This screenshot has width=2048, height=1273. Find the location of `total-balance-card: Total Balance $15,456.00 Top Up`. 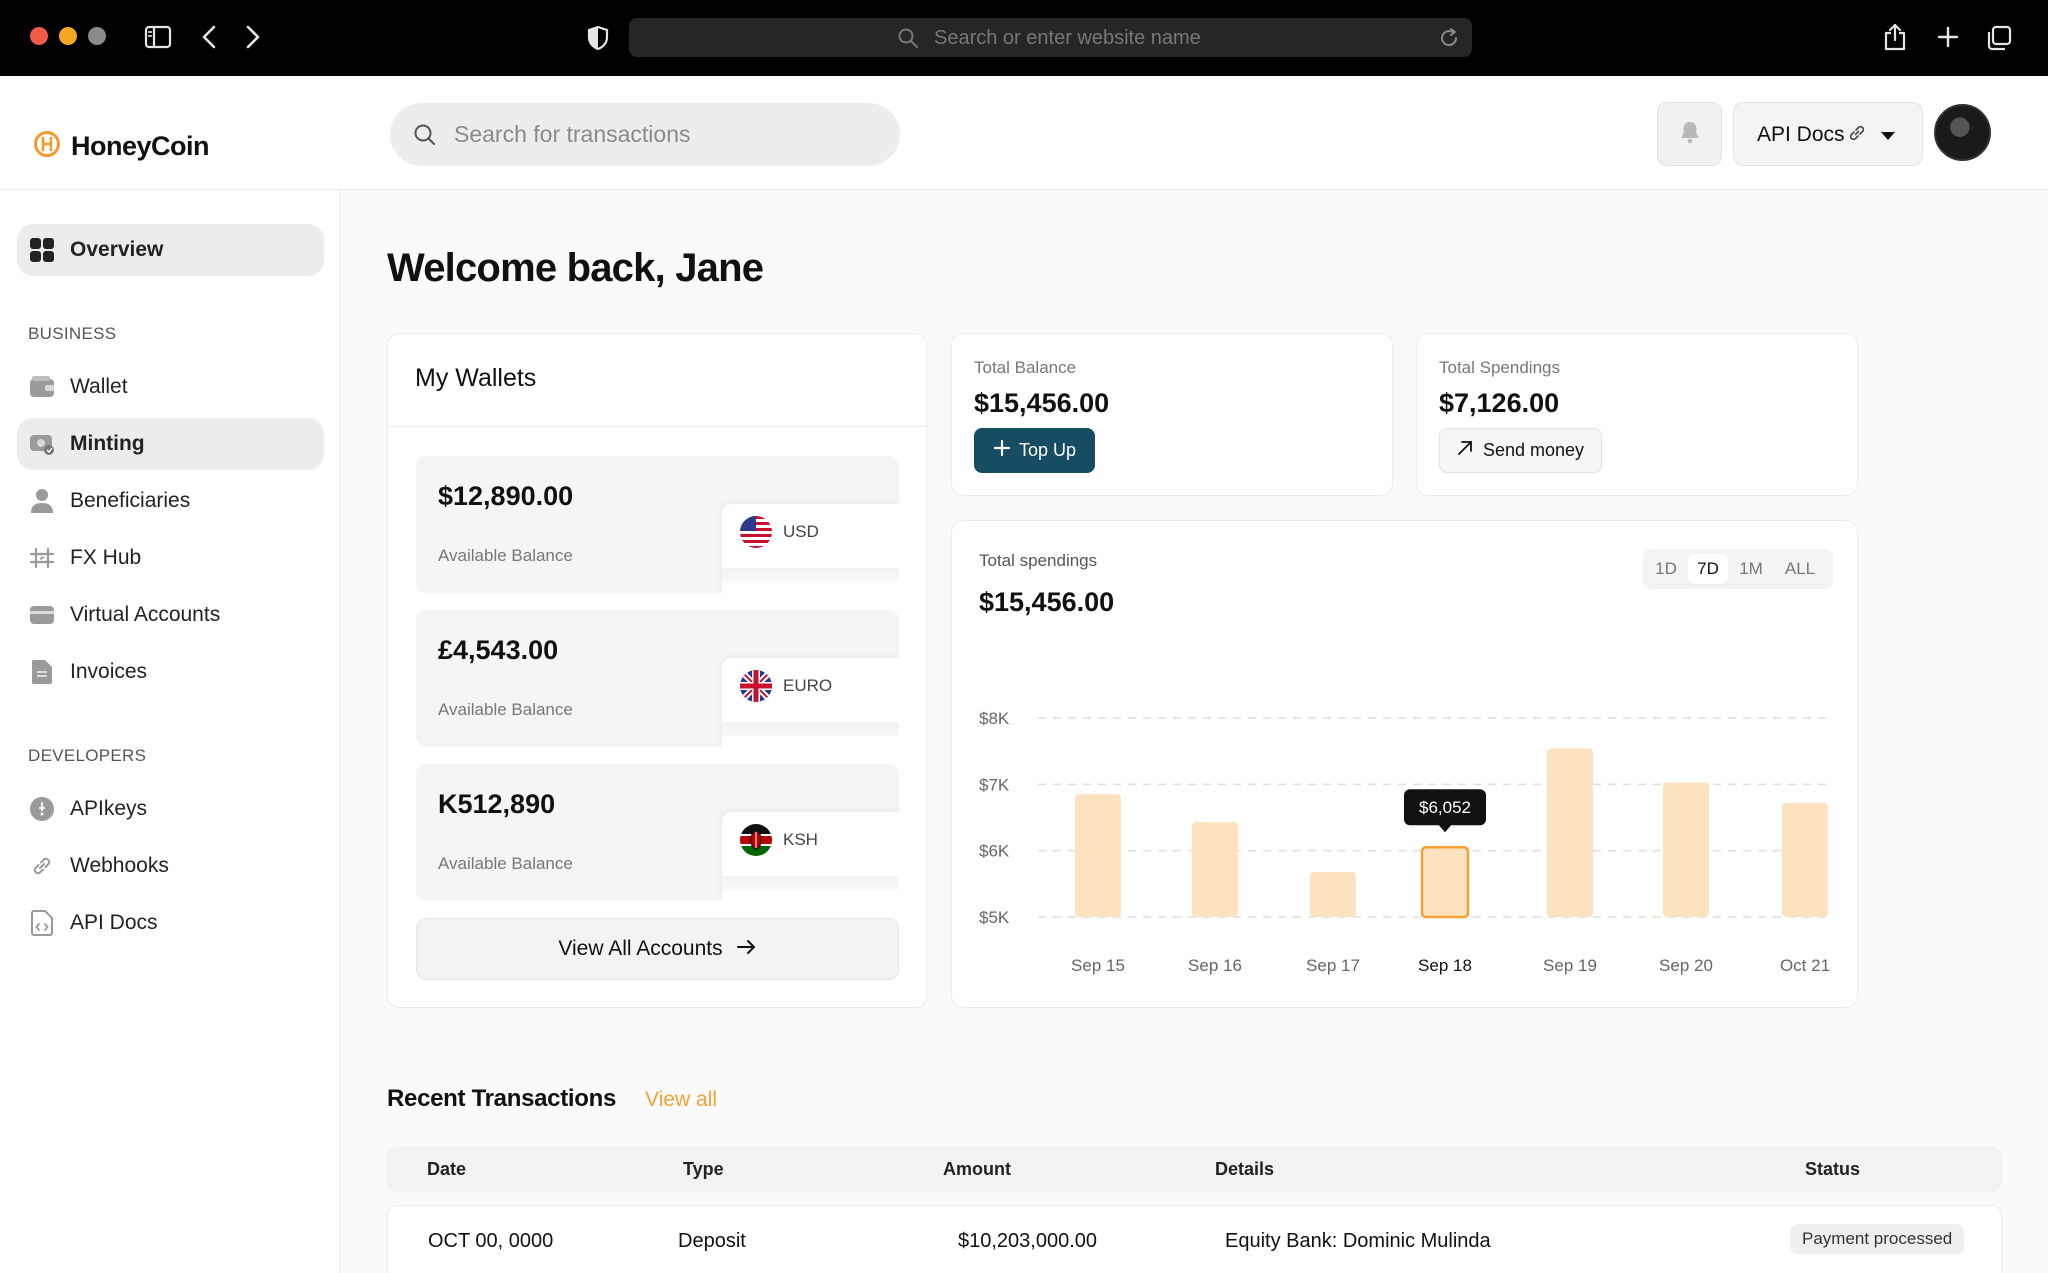

total-balance-card: Total Balance $15,456.00 Top Up is located at coordinates (1172, 414).